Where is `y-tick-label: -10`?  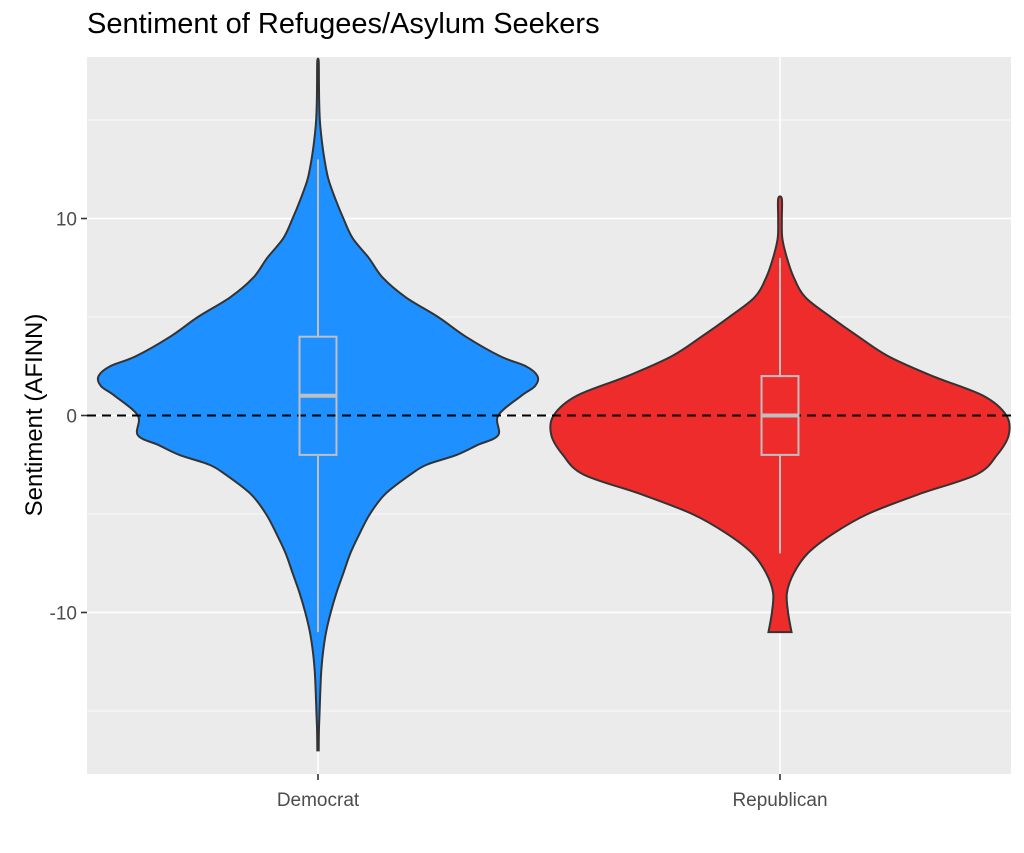 y-tick-label: -10 is located at coordinates (63, 613).